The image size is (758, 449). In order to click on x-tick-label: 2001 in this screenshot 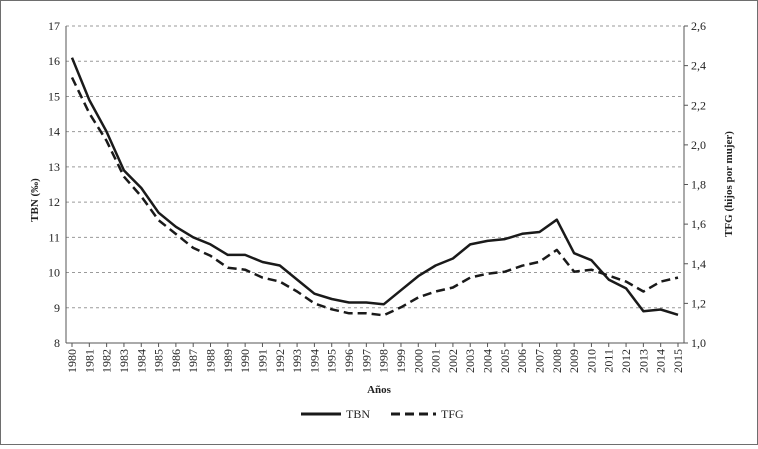, I will do `click(436, 361)`.